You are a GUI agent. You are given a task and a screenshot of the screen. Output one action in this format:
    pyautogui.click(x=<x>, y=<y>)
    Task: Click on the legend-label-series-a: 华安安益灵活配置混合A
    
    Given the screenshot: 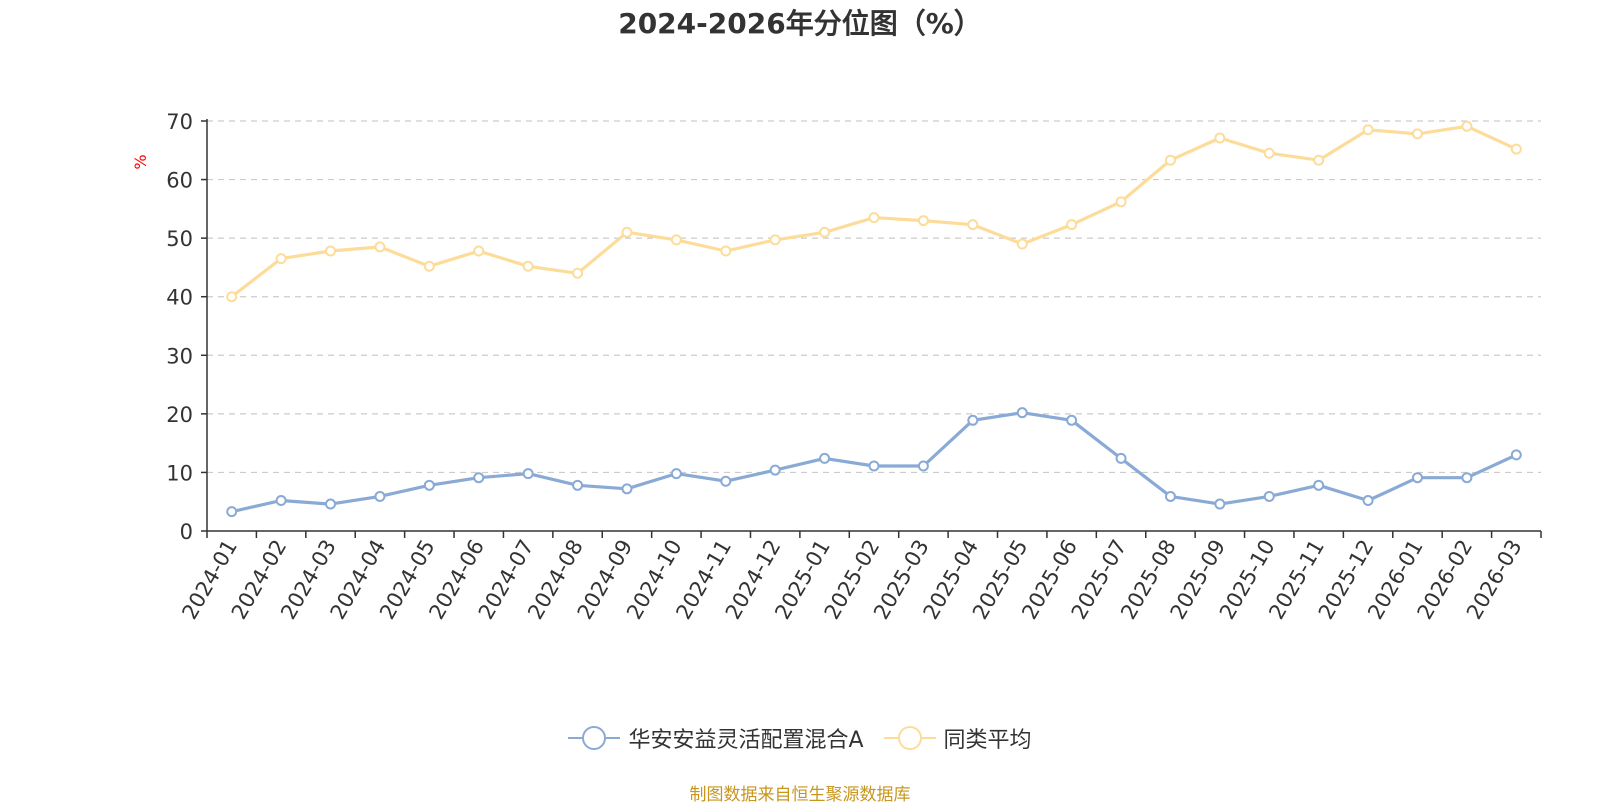 What is the action you would take?
    pyautogui.click(x=746, y=740)
    